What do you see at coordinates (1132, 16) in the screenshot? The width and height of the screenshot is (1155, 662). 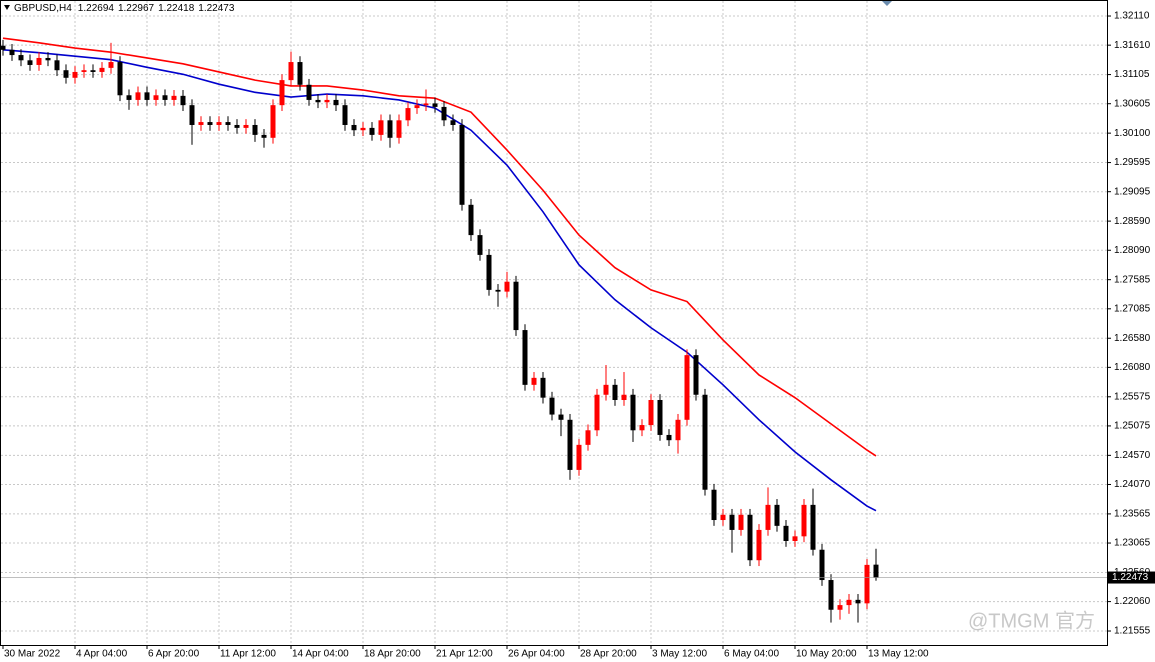 I see `y-tick-label: 1.32110` at bounding box center [1132, 16].